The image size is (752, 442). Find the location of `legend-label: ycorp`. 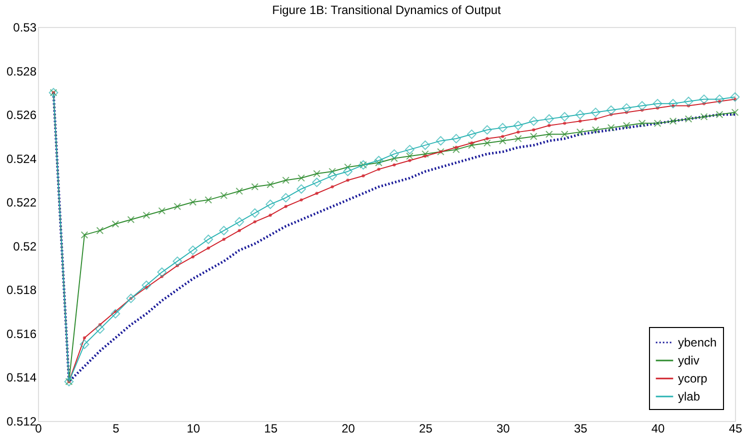

legend-label: ycorp is located at coordinates (693, 379).